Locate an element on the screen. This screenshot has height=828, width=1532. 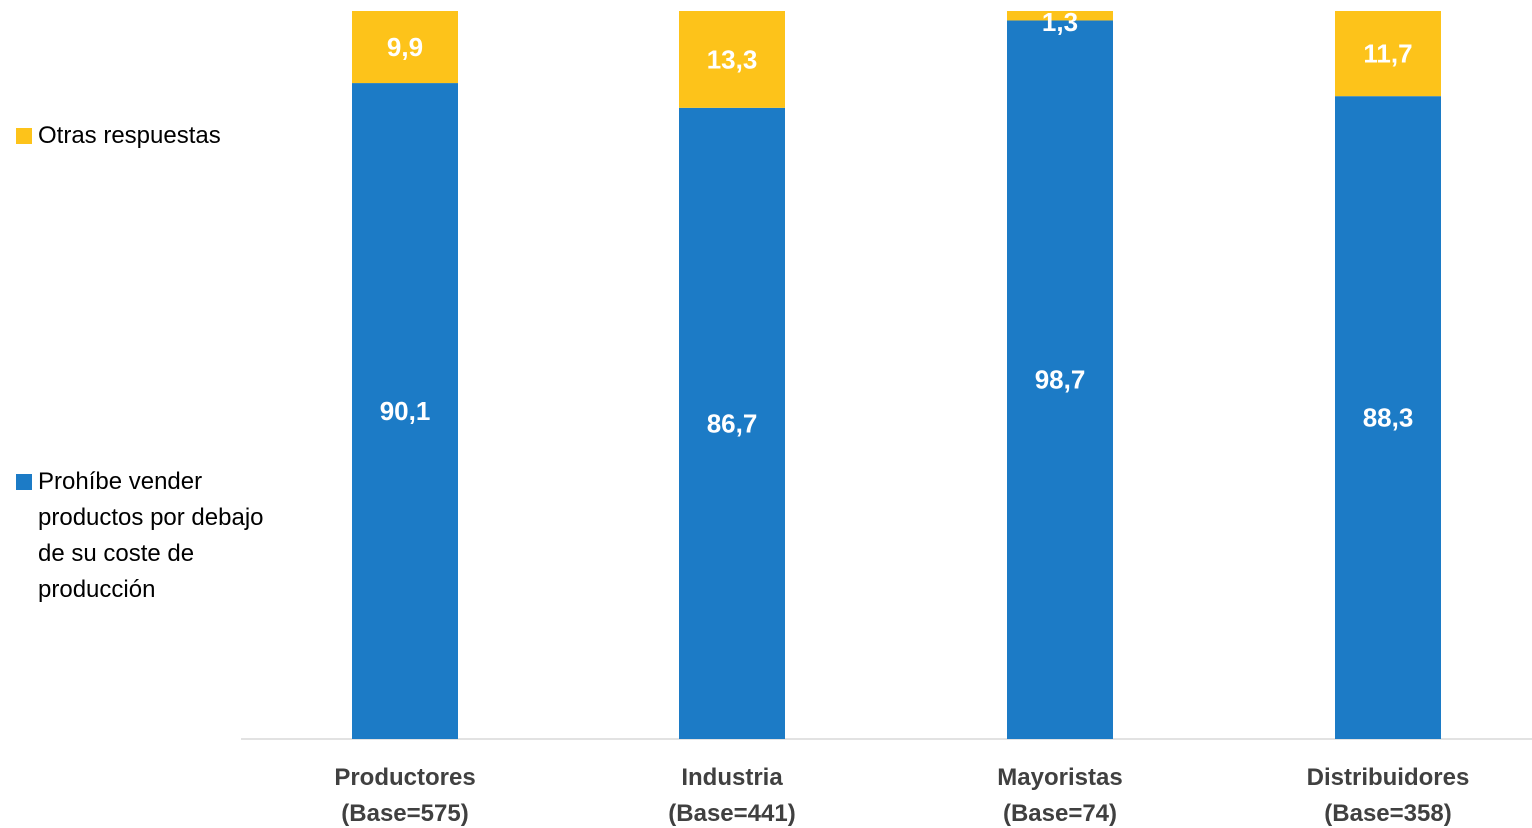
legend-swatch-prohibe-vender is located at coordinates (24, 482).